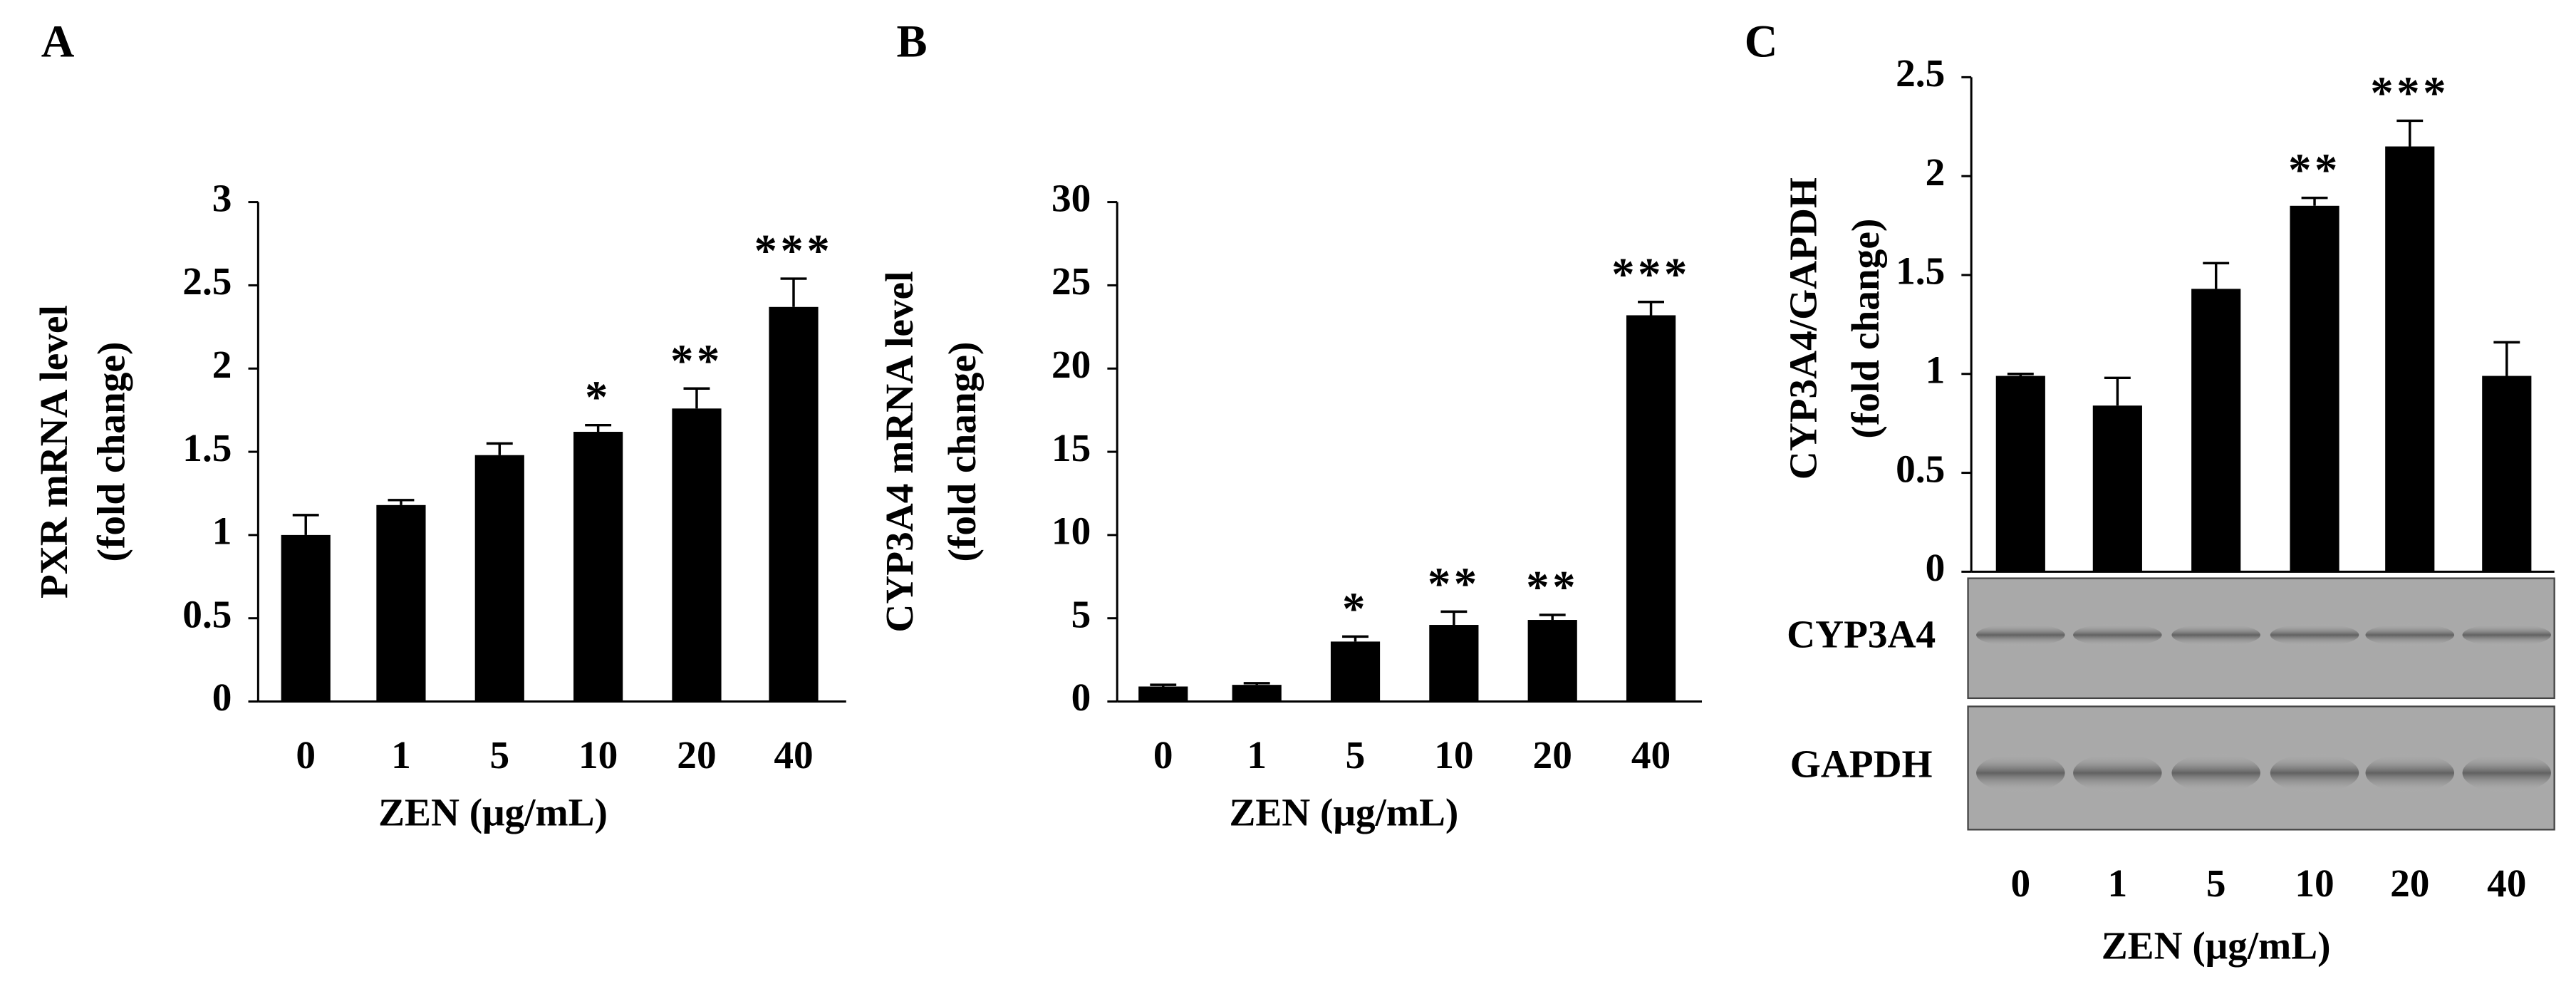 The image size is (2576, 989). What do you see at coordinates (58, 40) in the screenshot?
I see `panel-label: A` at bounding box center [58, 40].